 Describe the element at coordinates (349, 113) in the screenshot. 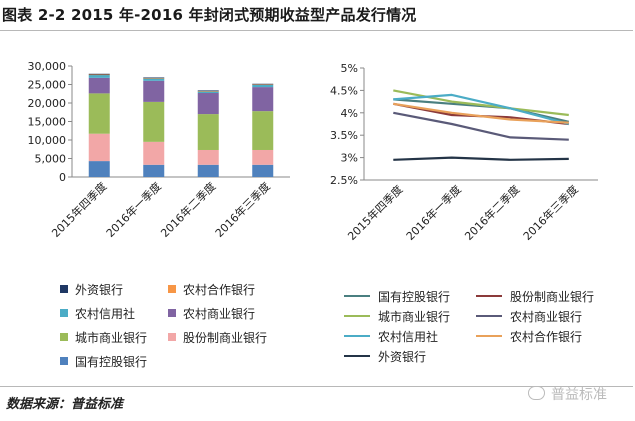

I see `y-tick-label: 4%` at that location.